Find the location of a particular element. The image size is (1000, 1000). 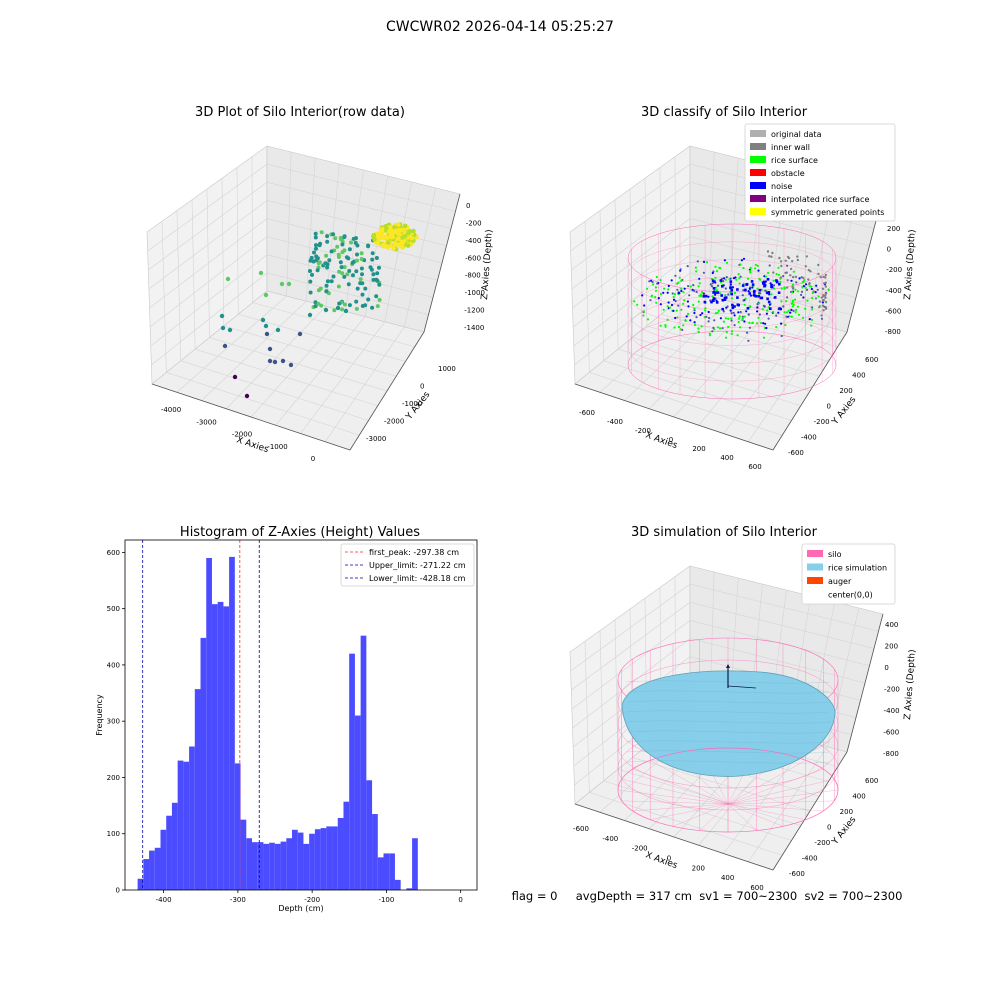

panel-histogram-vlines is located at coordinates (201, 715).